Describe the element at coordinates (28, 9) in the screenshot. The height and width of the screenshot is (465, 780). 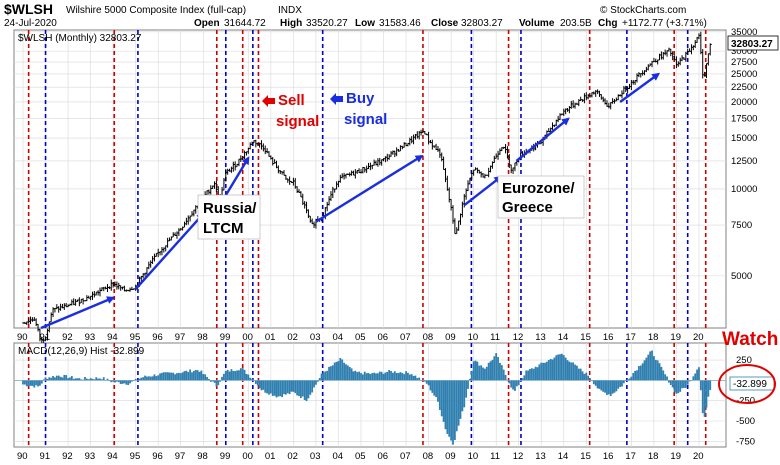
I see `symbol-title: $WLSH` at that location.